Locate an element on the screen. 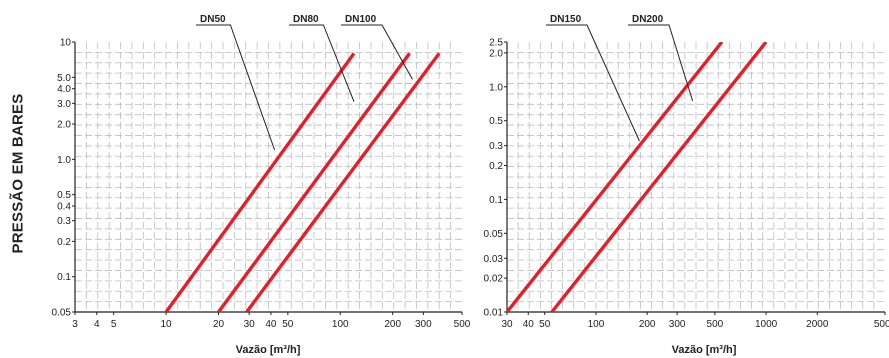 The image size is (889, 358). x-axis-title-right: Vazão [m³/h] is located at coordinates (704, 350).